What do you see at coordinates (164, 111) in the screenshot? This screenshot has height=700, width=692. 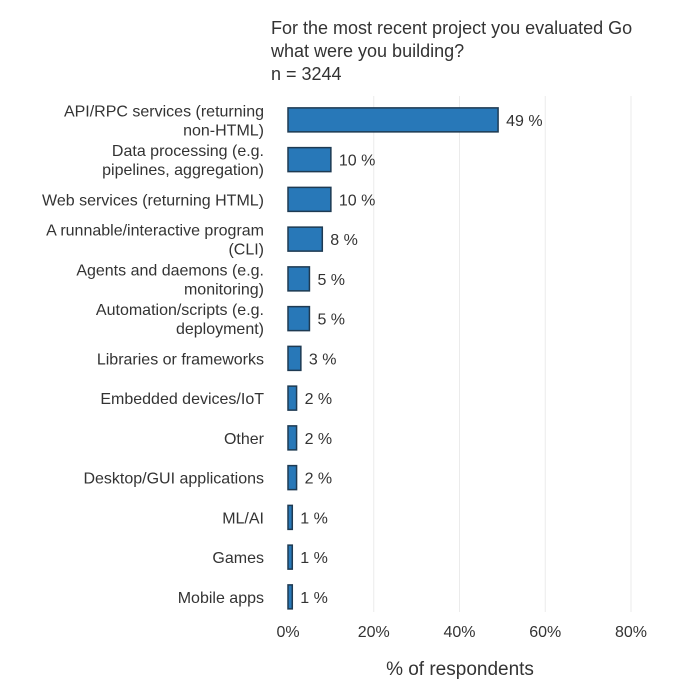 I see `category-label-line: API/RPC services (returning` at bounding box center [164, 111].